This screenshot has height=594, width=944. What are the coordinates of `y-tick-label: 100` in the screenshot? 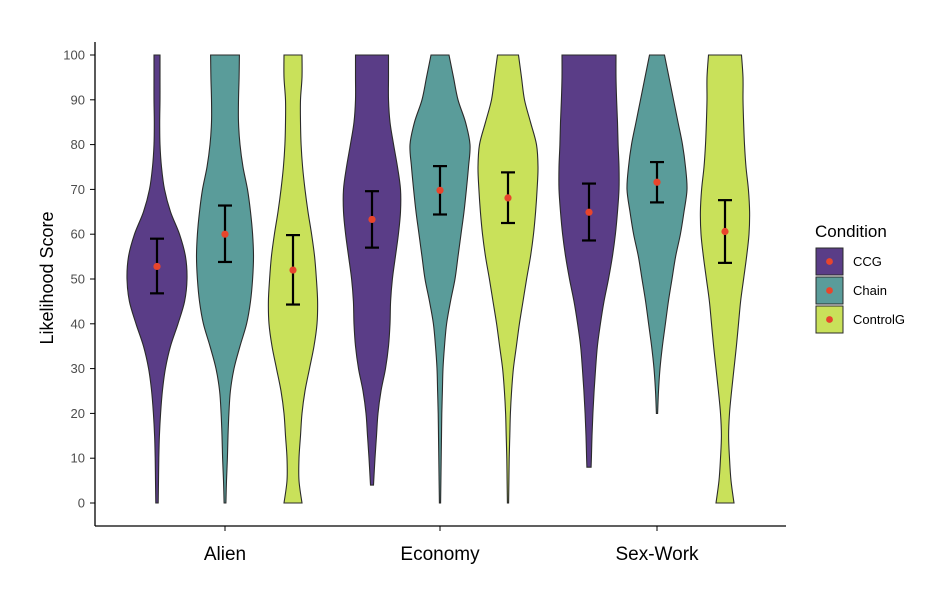 It's located at (74, 55).